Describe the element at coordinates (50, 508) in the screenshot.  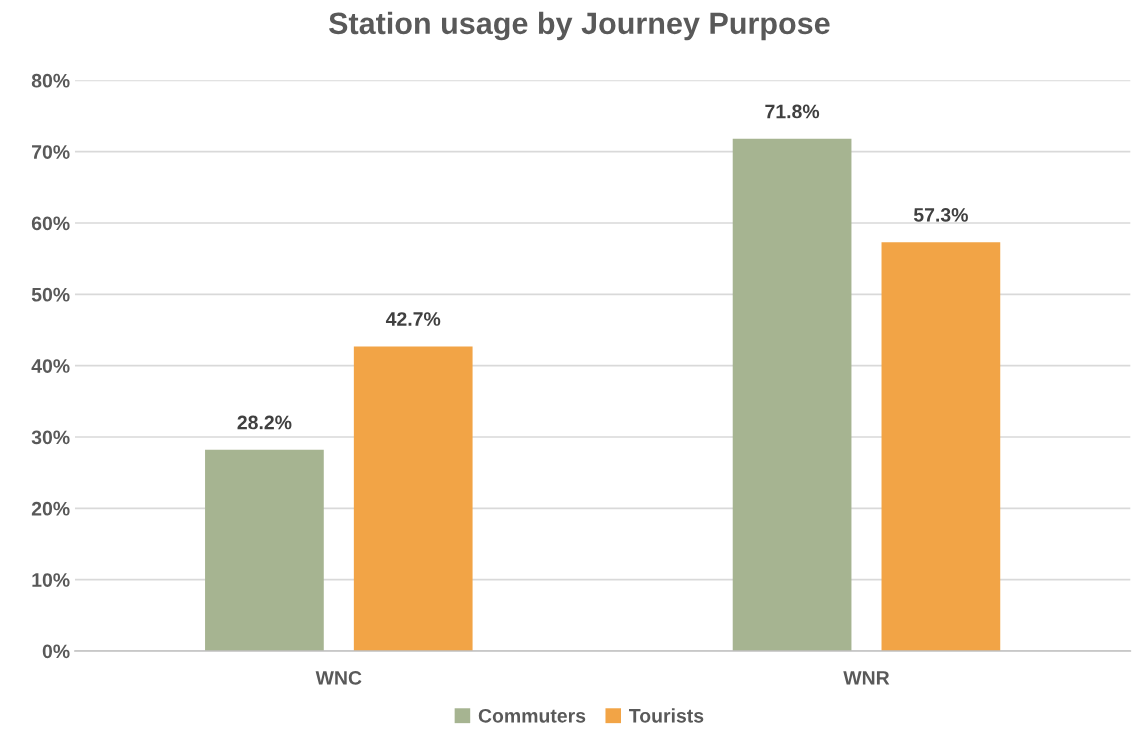
I see `y-tick-label: 20%` at that location.